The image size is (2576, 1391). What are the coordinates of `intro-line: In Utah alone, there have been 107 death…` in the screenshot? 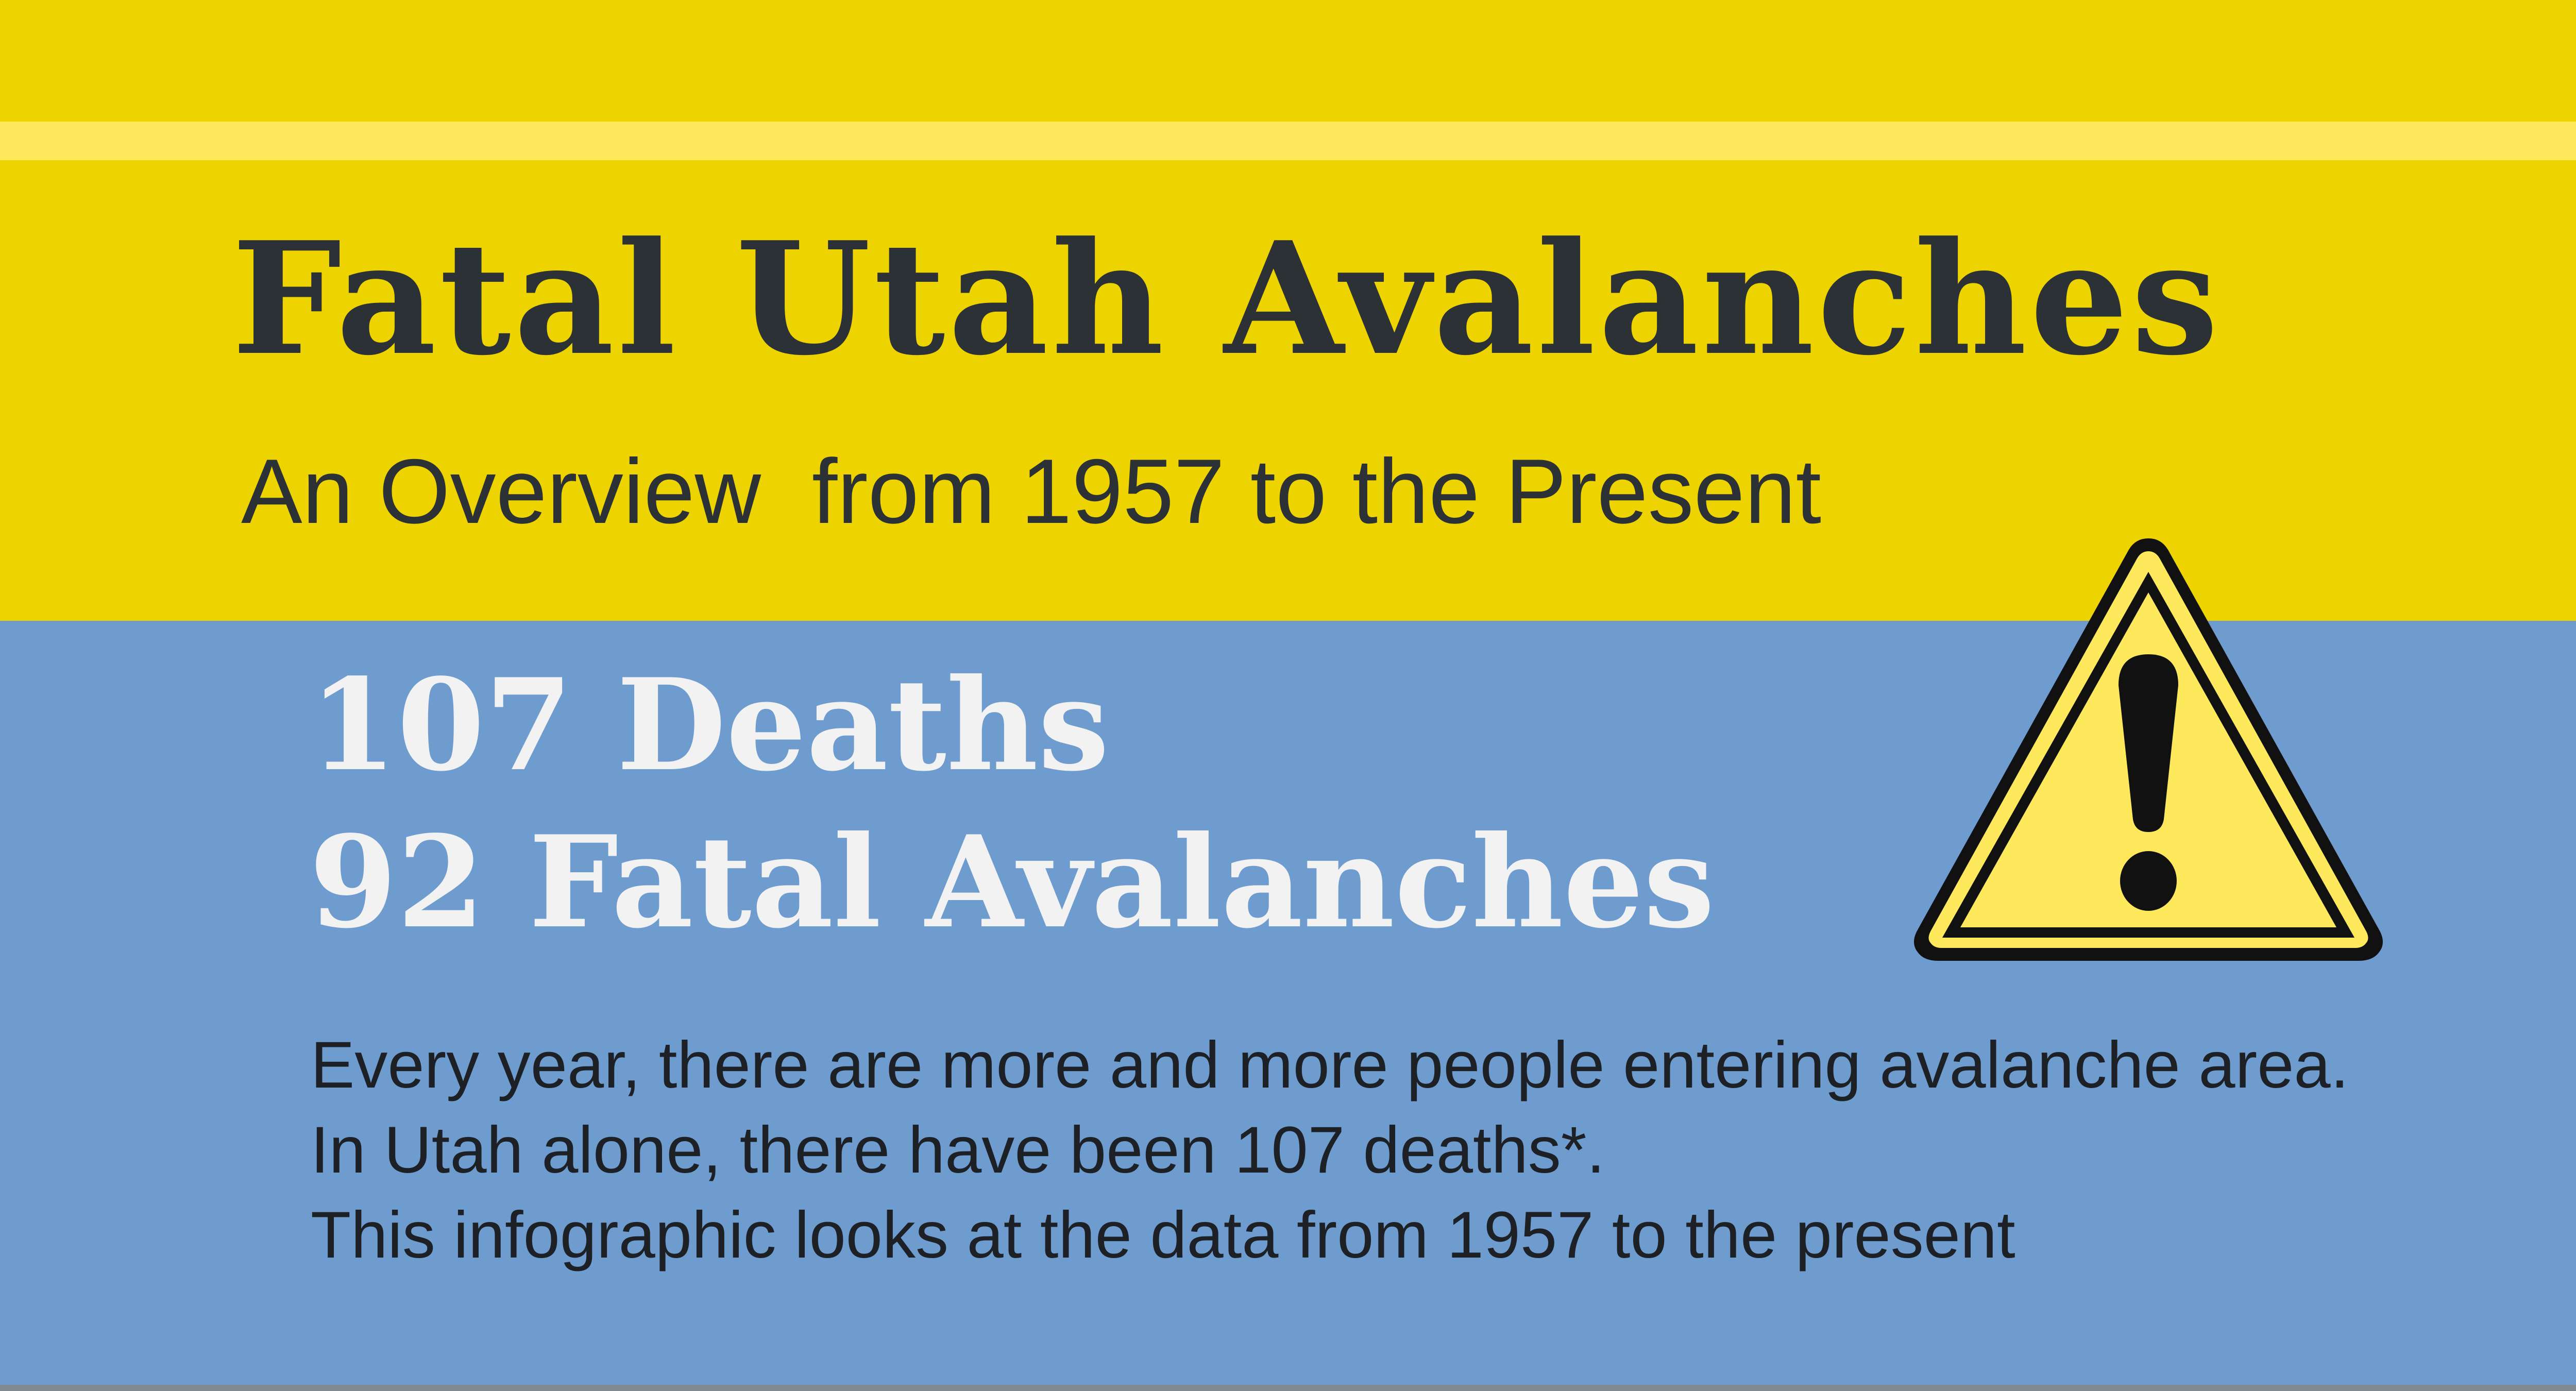 It's located at (958, 1150).